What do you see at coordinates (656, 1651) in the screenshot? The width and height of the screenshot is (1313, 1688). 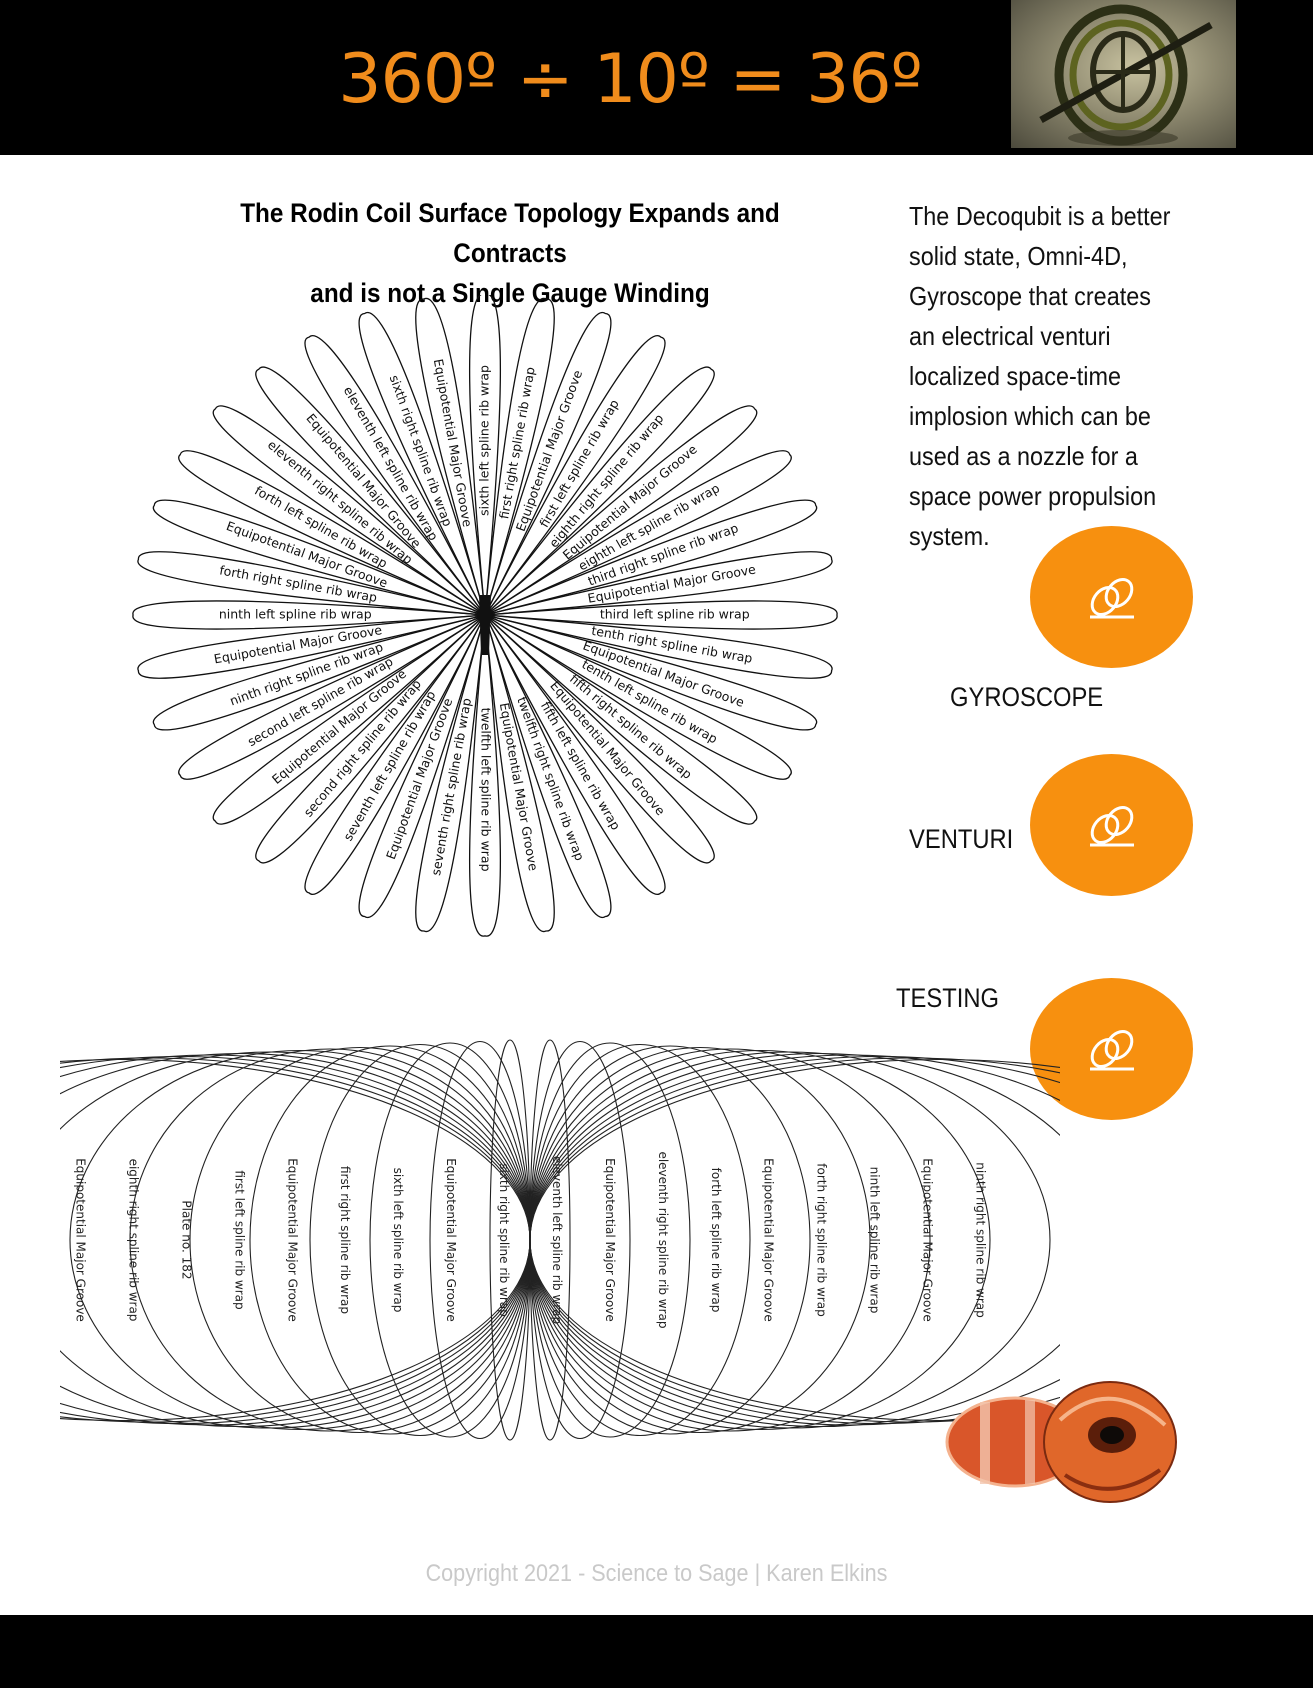 I see `footer-bar` at bounding box center [656, 1651].